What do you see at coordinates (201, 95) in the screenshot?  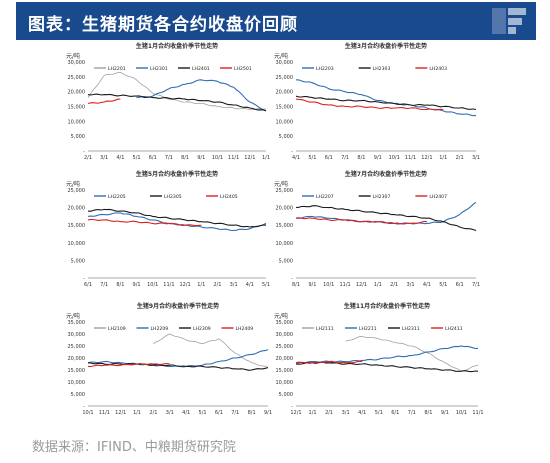 I see `series-line-LH2301` at bounding box center [201, 95].